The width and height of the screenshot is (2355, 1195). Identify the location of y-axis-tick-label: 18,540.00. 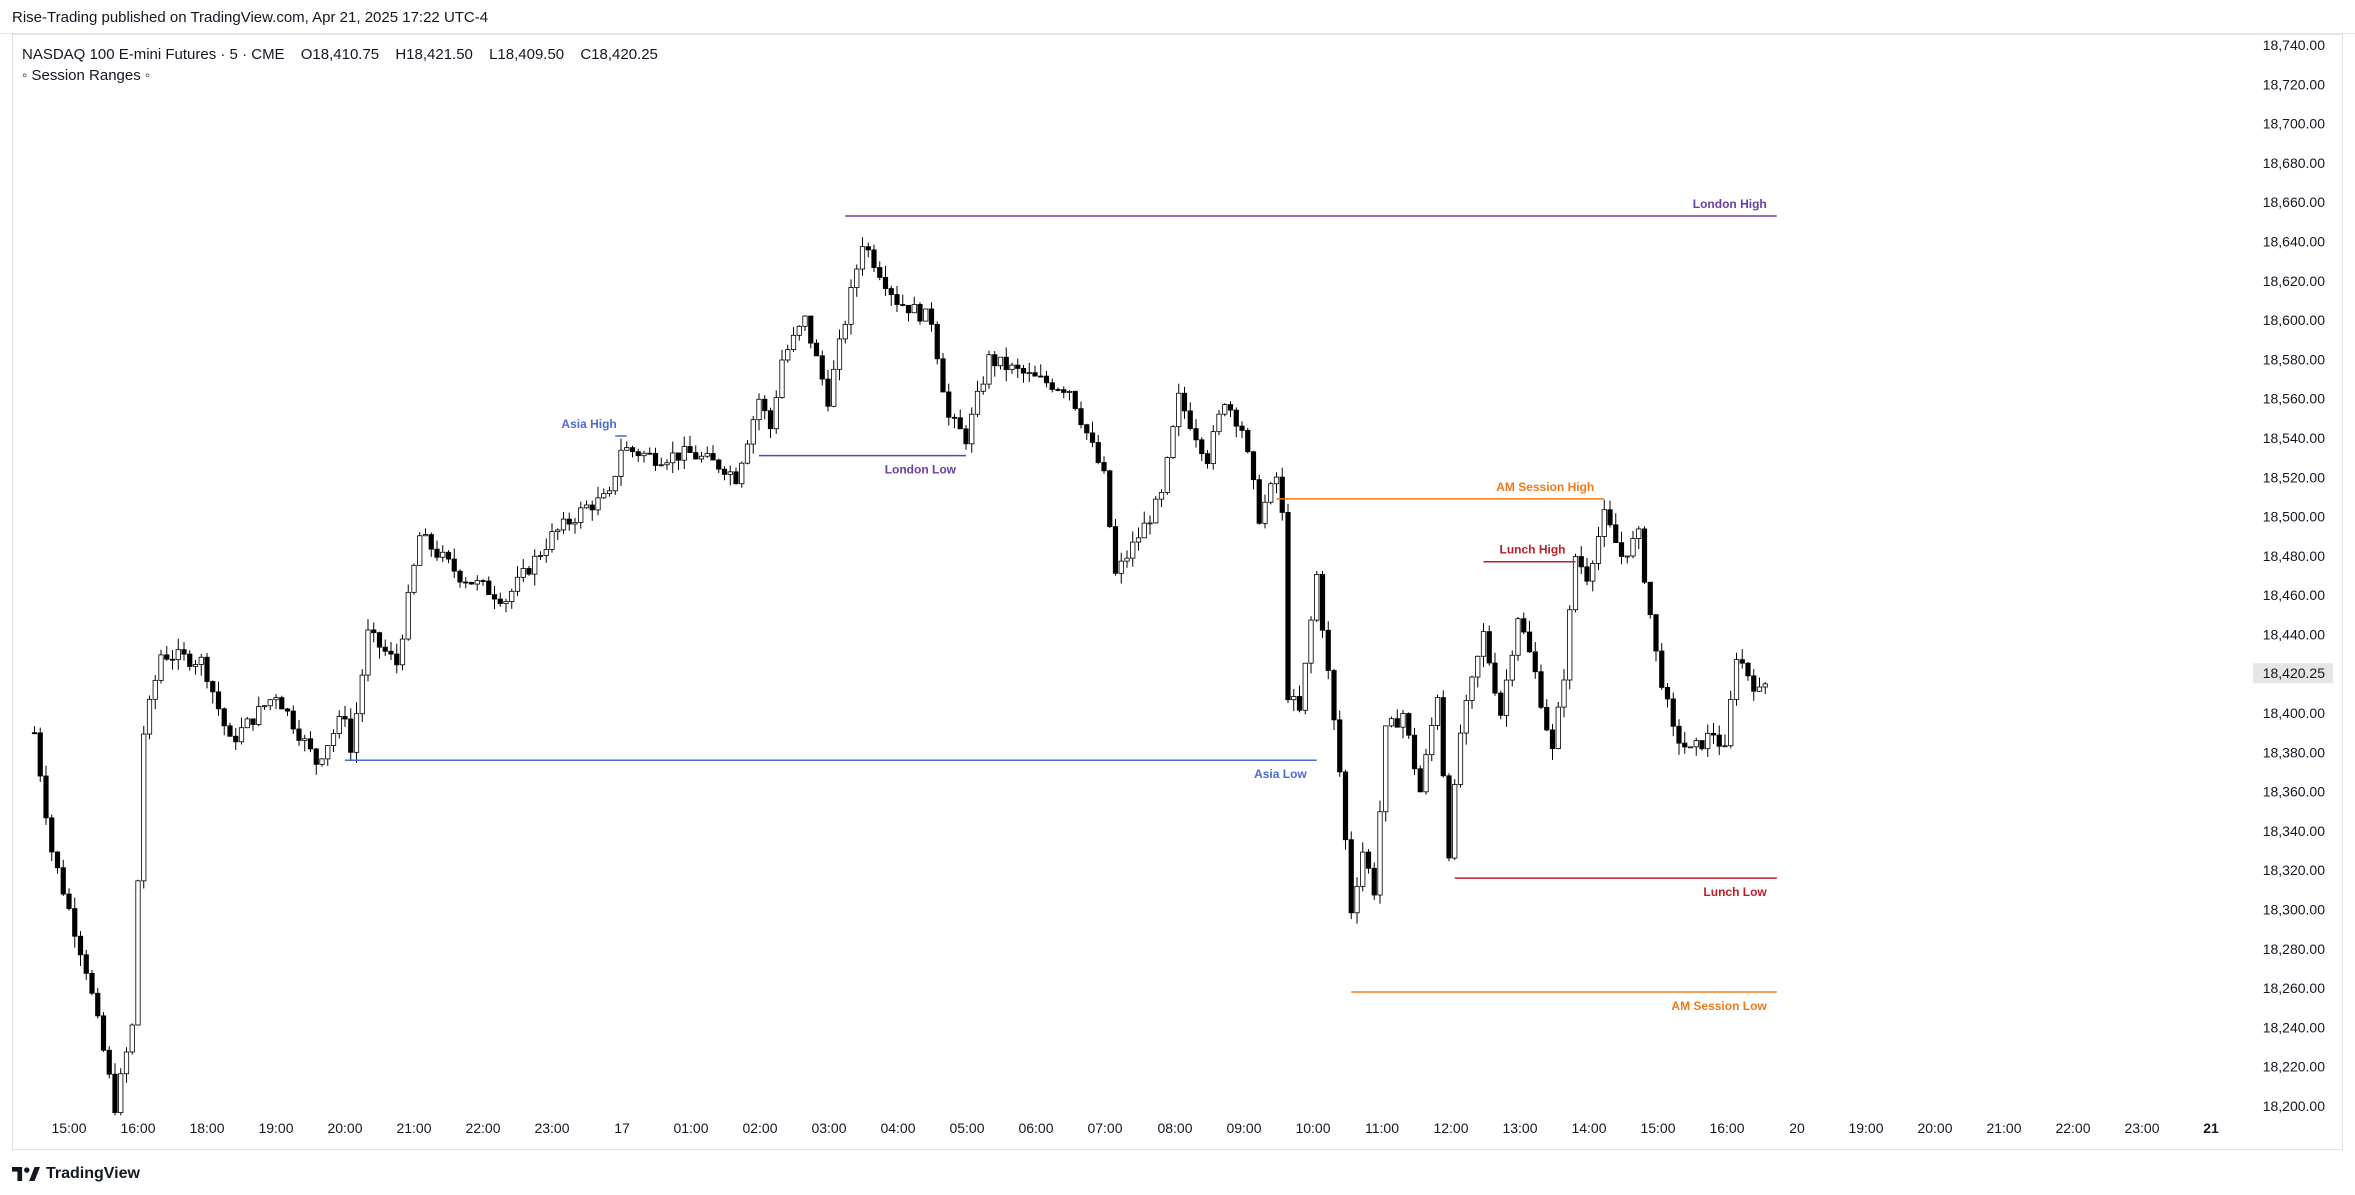
(2294, 438).